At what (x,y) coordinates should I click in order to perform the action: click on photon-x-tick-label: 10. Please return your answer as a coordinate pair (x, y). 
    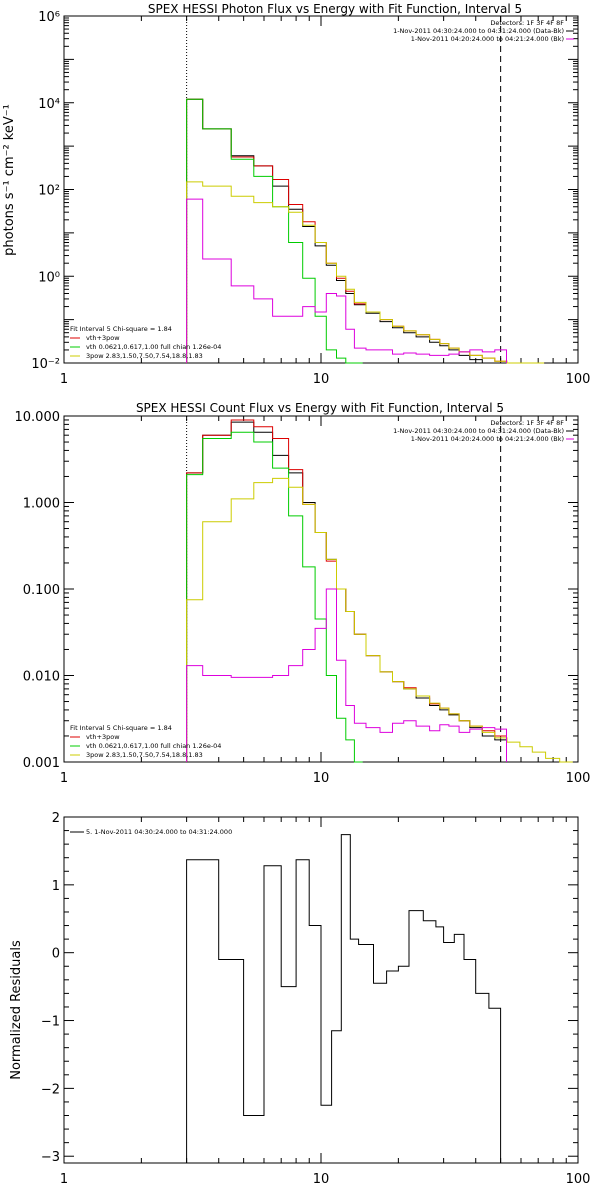
    Looking at the image, I should click on (321, 379).